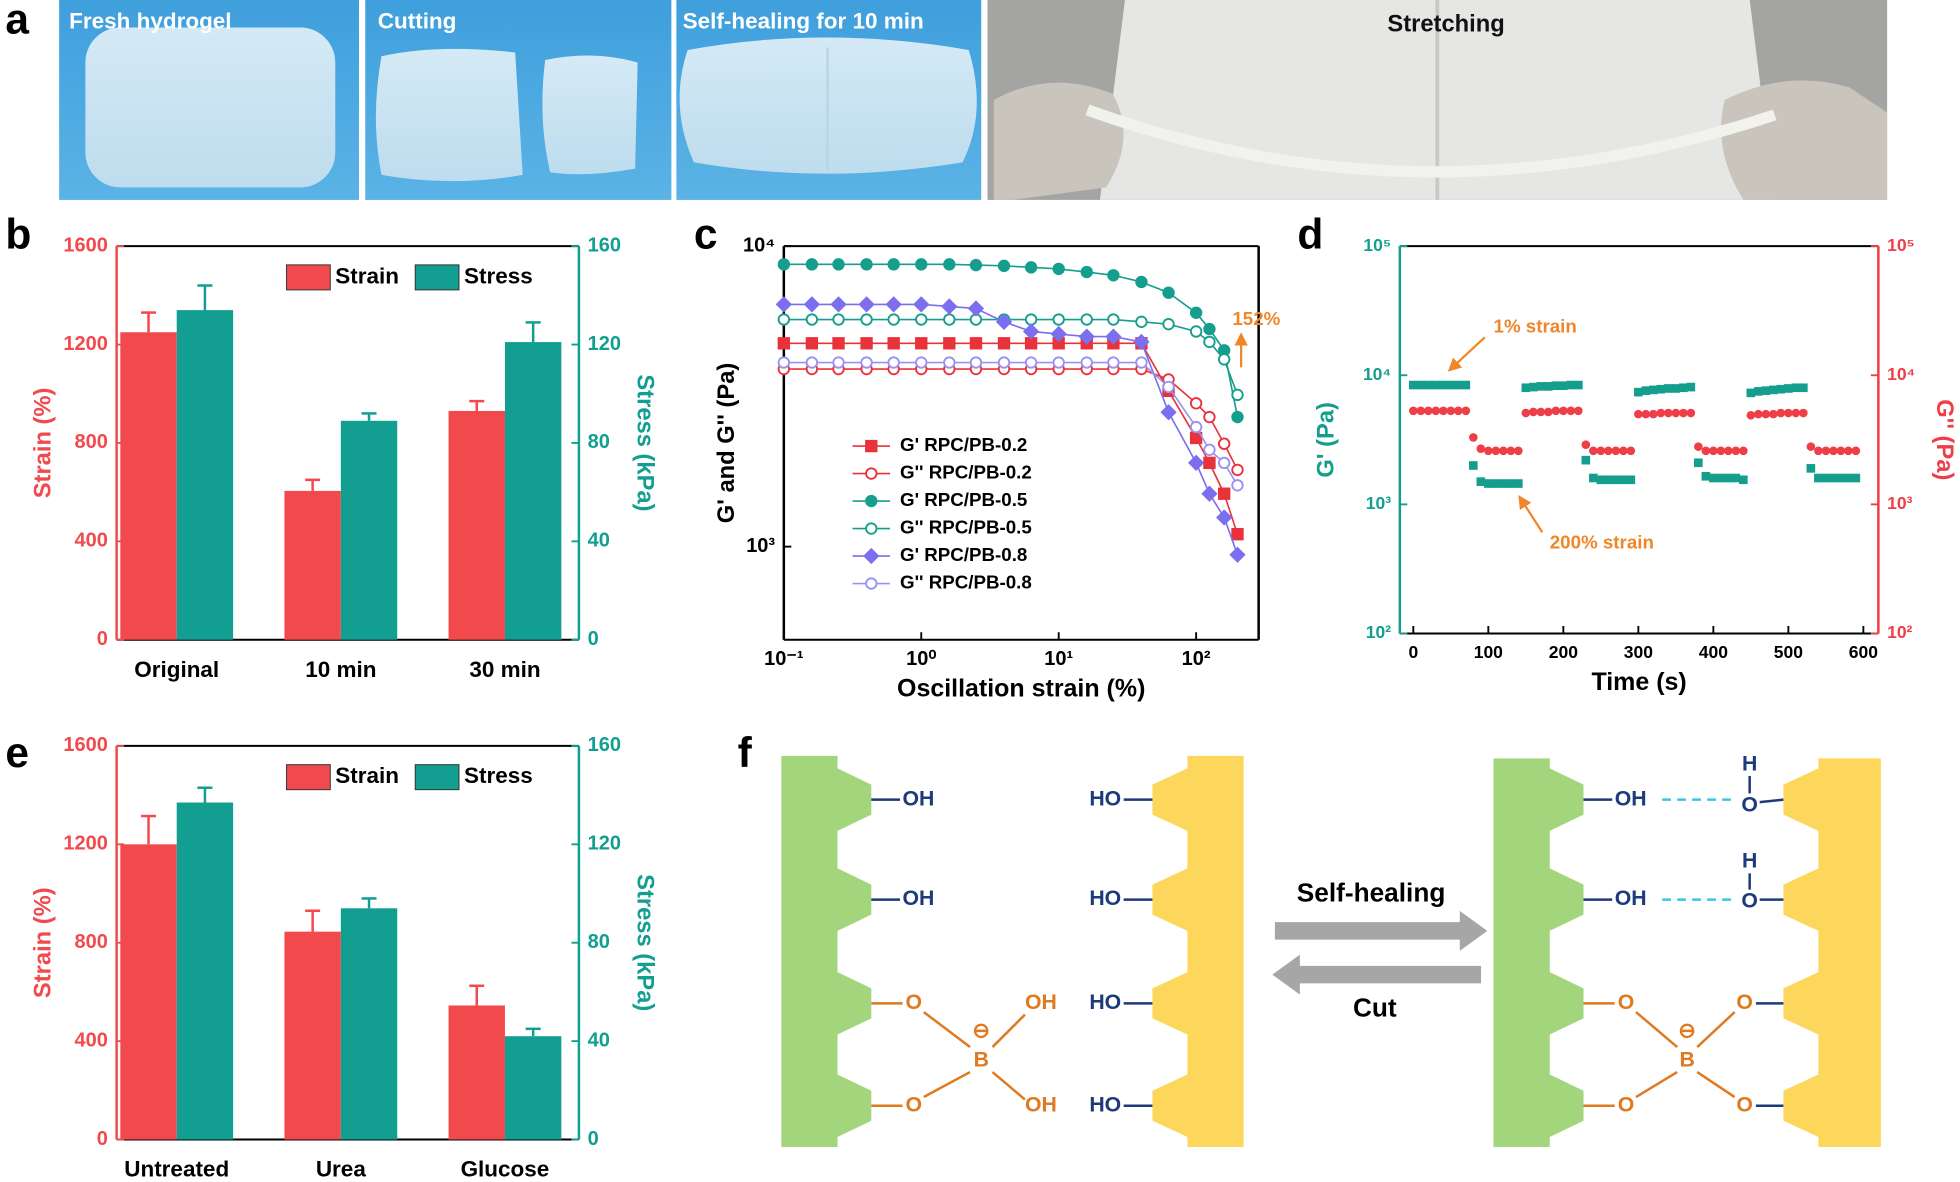 This screenshot has height=1182, width=1960. I want to click on annotation-arrow, so click(1466, 354).